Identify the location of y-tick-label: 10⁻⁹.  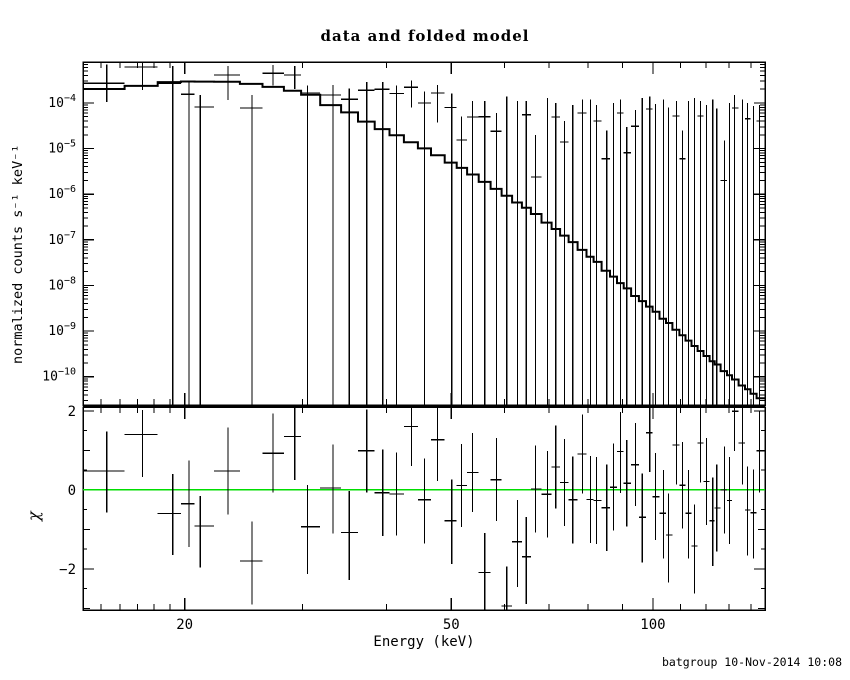
(62, 330).